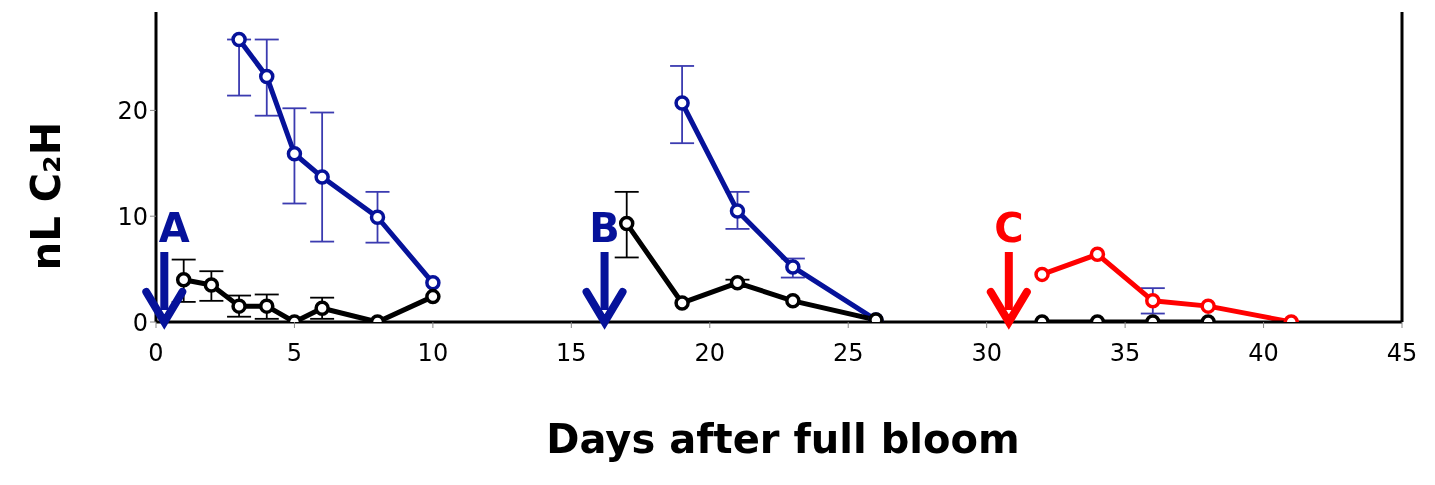  What do you see at coordinates (1009, 228) in the screenshot?
I see `ref-line-label: C` at bounding box center [1009, 228].